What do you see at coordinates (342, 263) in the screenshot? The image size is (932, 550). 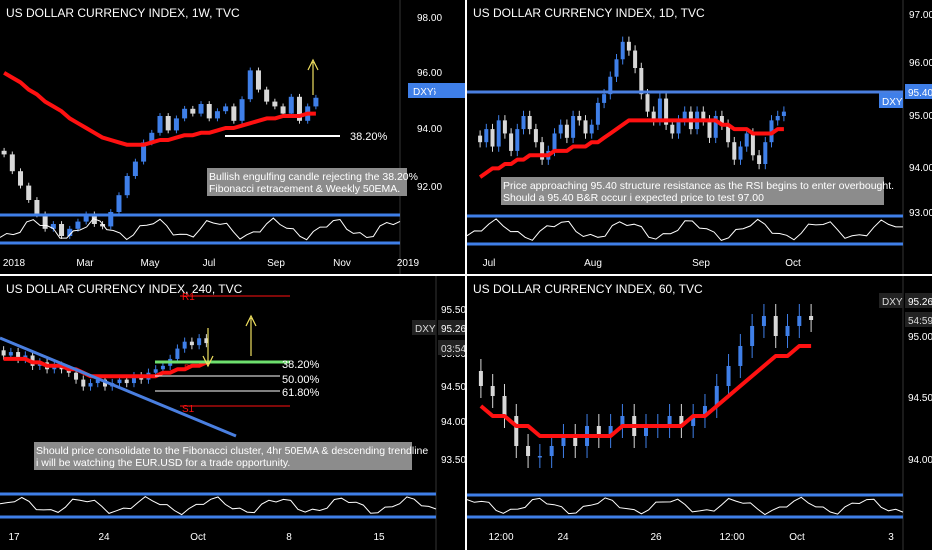 I see `x-tick-label: Nov` at bounding box center [342, 263].